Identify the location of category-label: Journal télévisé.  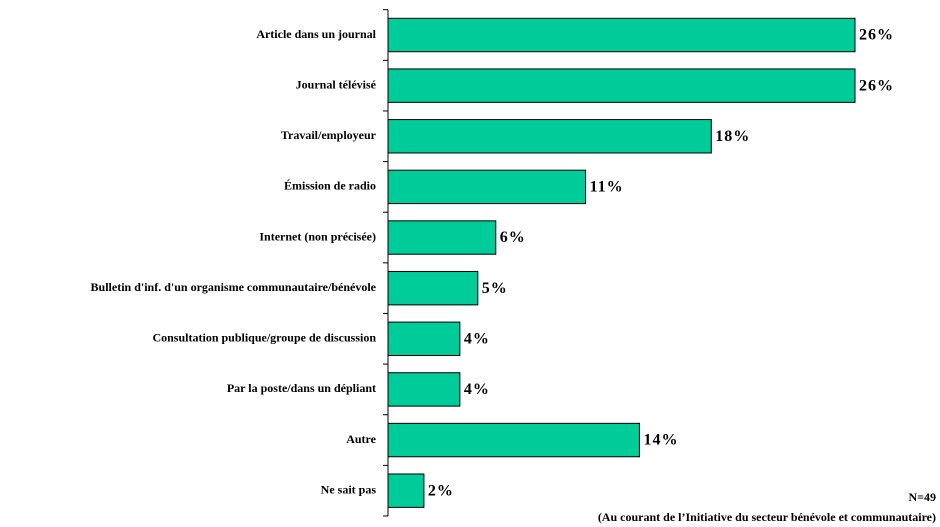
(336, 84).